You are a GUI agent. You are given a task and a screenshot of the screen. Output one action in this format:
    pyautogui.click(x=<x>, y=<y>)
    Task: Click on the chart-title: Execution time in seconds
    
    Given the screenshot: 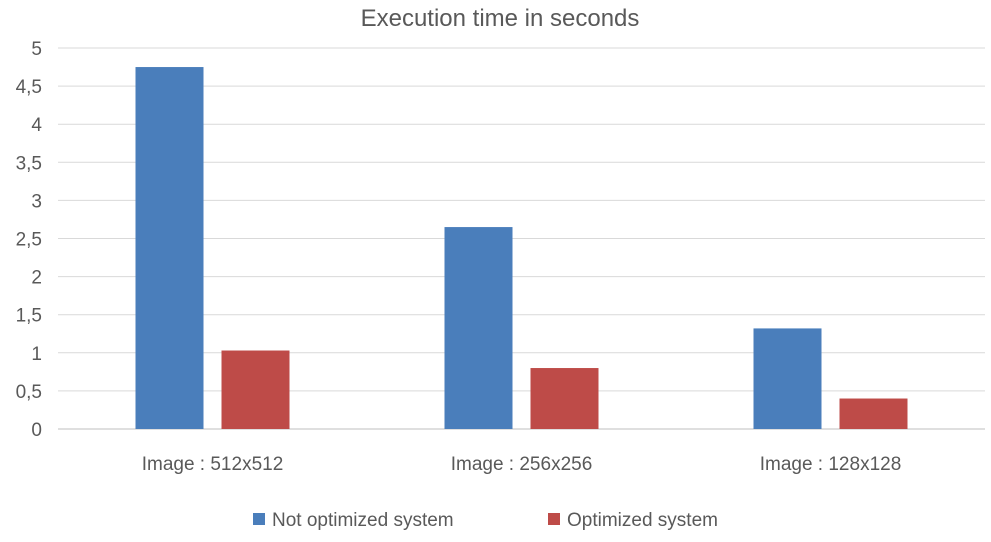 What is the action you would take?
    pyautogui.click(x=500, y=18)
    